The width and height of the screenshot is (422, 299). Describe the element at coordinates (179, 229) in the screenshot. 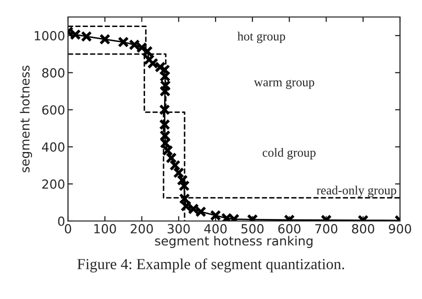

I see `x-tick-label: 300` at that location.